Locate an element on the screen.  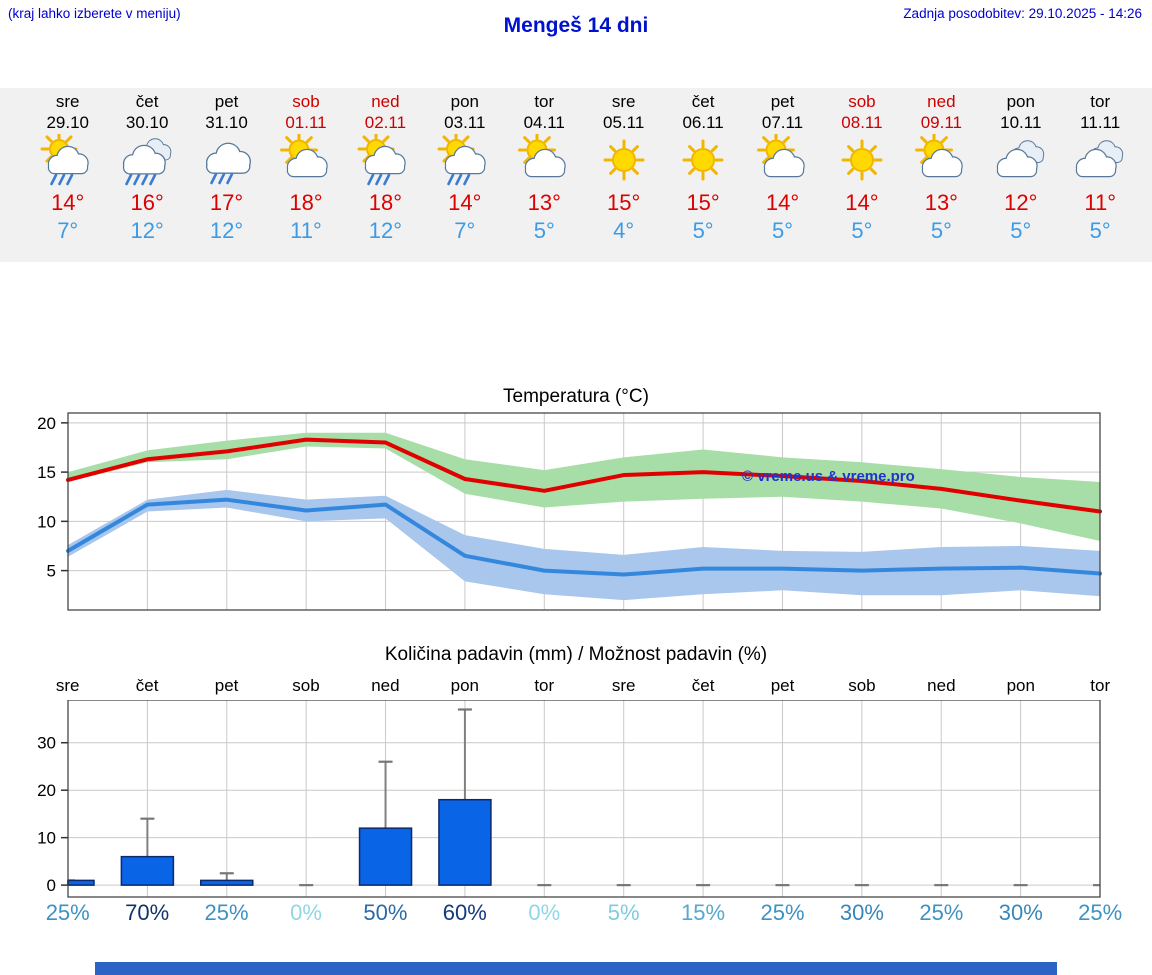
day-date: 11.11 is located at coordinates (1100, 122).